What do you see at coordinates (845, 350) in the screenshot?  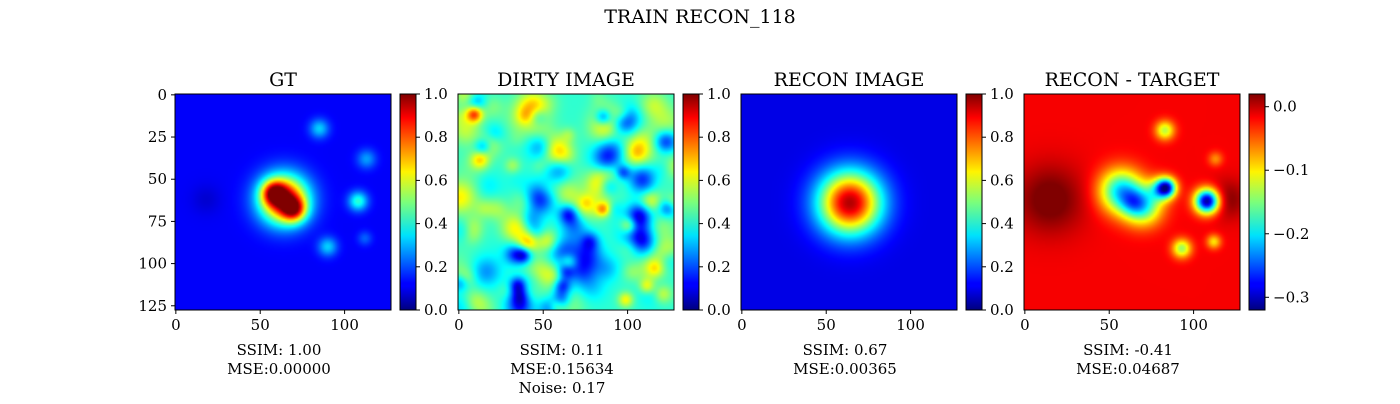 I see `metric-caption-line: SSIM: 0.67` at bounding box center [845, 350].